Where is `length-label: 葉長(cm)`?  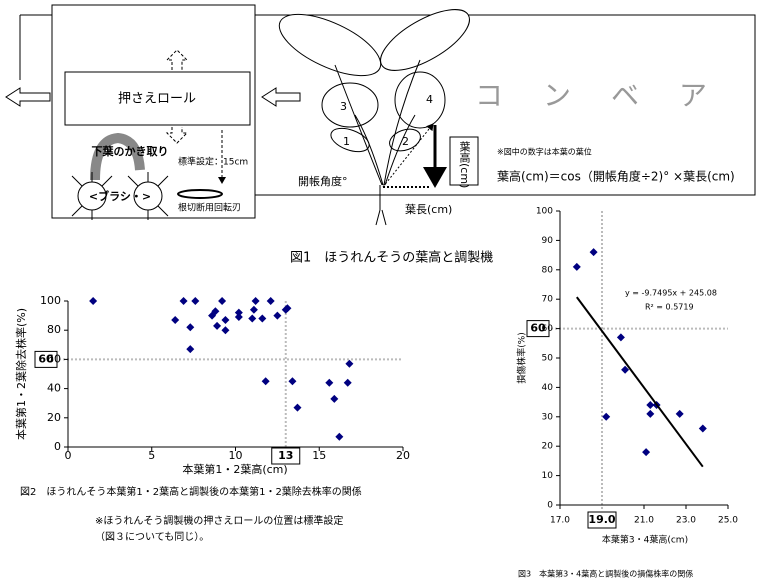 length-label: 葉長(cm) is located at coordinates (428, 209).